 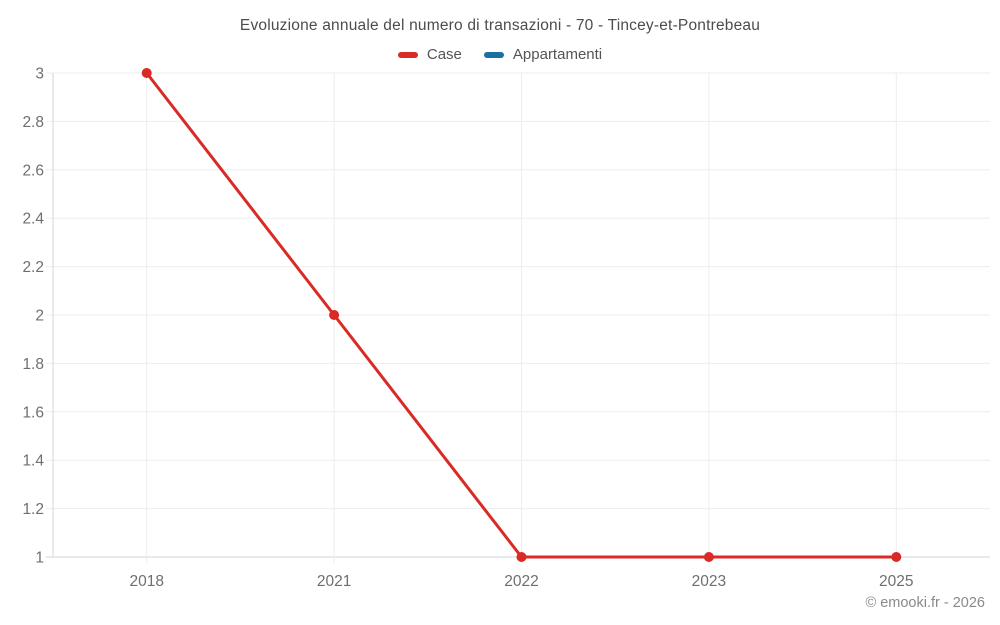 What do you see at coordinates (33, 509) in the screenshot?
I see `y-axis-tick-label: 1.2` at bounding box center [33, 509].